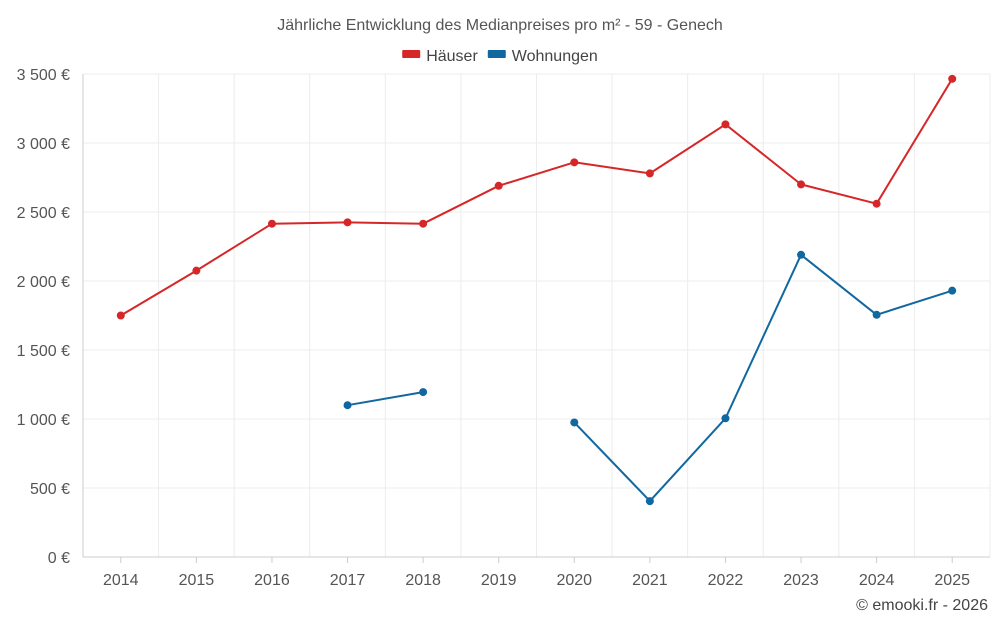 This screenshot has width=1000, height=625. Describe the element at coordinates (43, 213) in the screenshot. I see `y-tick-label: 2 500 €` at that location.